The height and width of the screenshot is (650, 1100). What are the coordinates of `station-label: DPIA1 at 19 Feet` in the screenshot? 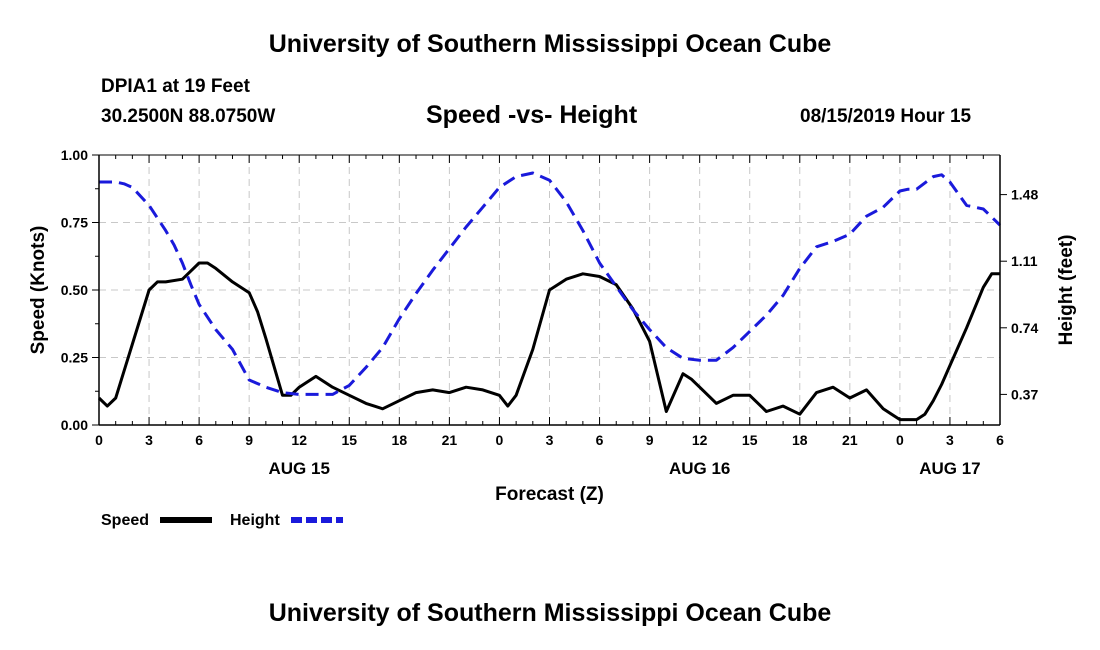 It's located at (175, 86).